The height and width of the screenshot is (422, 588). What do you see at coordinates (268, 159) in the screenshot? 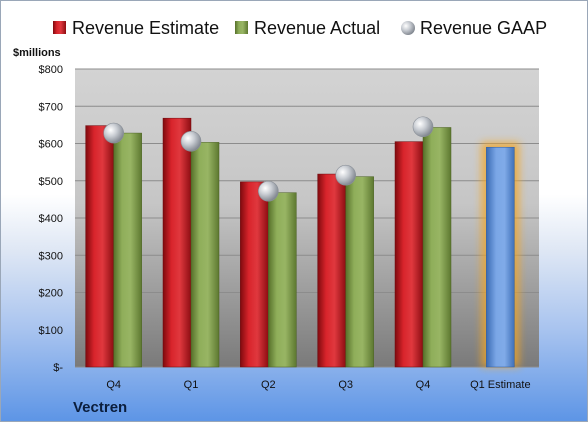
I see `gaap-markers` at bounding box center [268, 159].